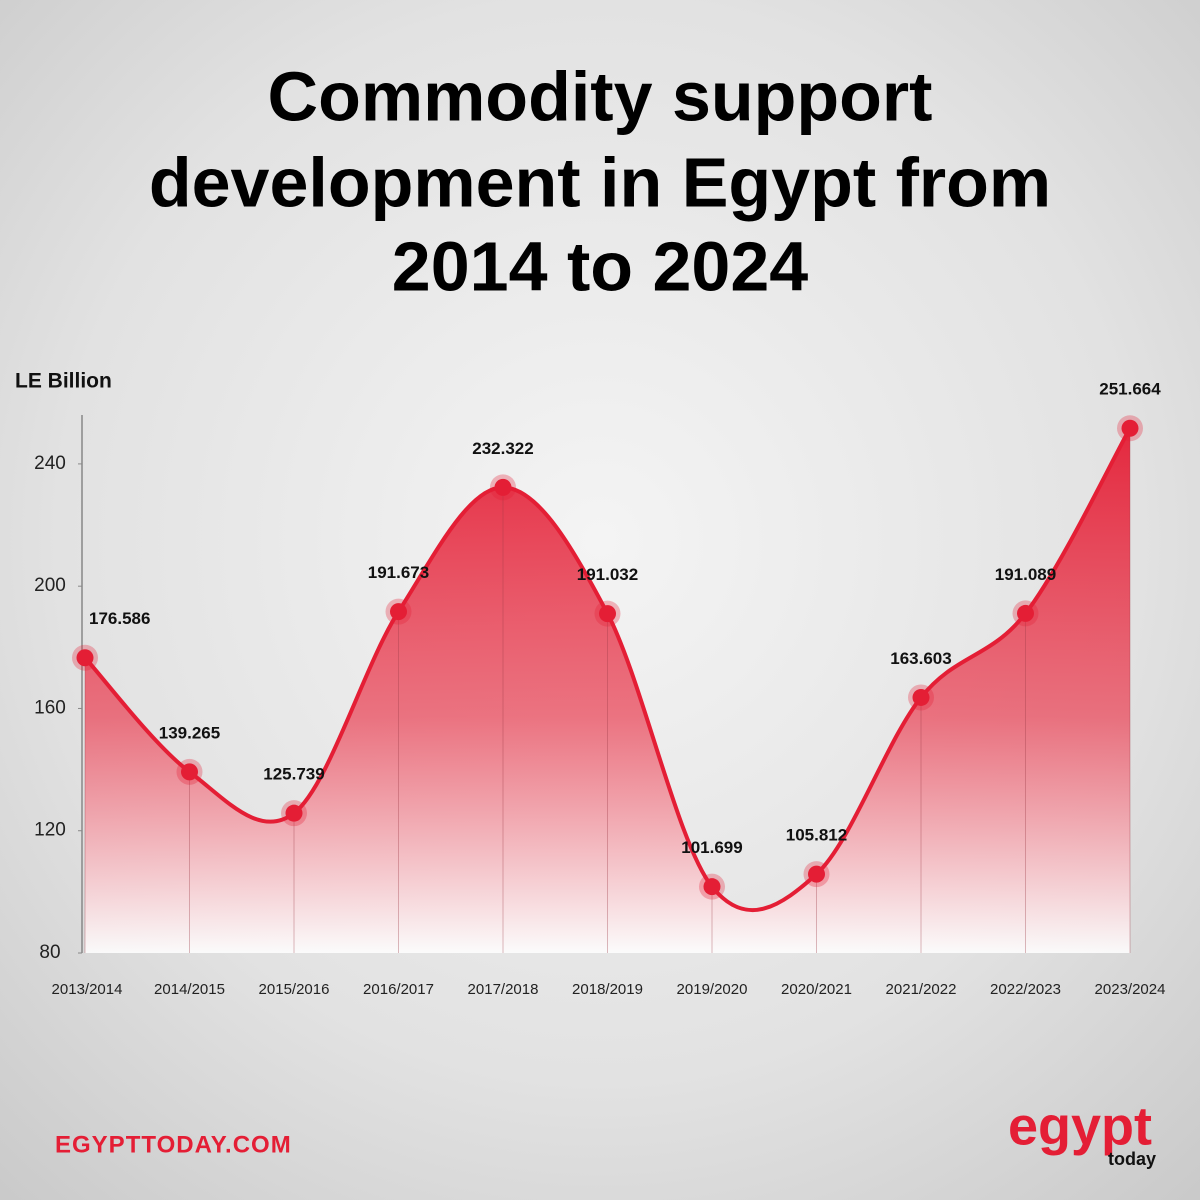 The image size is (1200, 1200). I want to click on value-label: 191.032, so click(607, 574).